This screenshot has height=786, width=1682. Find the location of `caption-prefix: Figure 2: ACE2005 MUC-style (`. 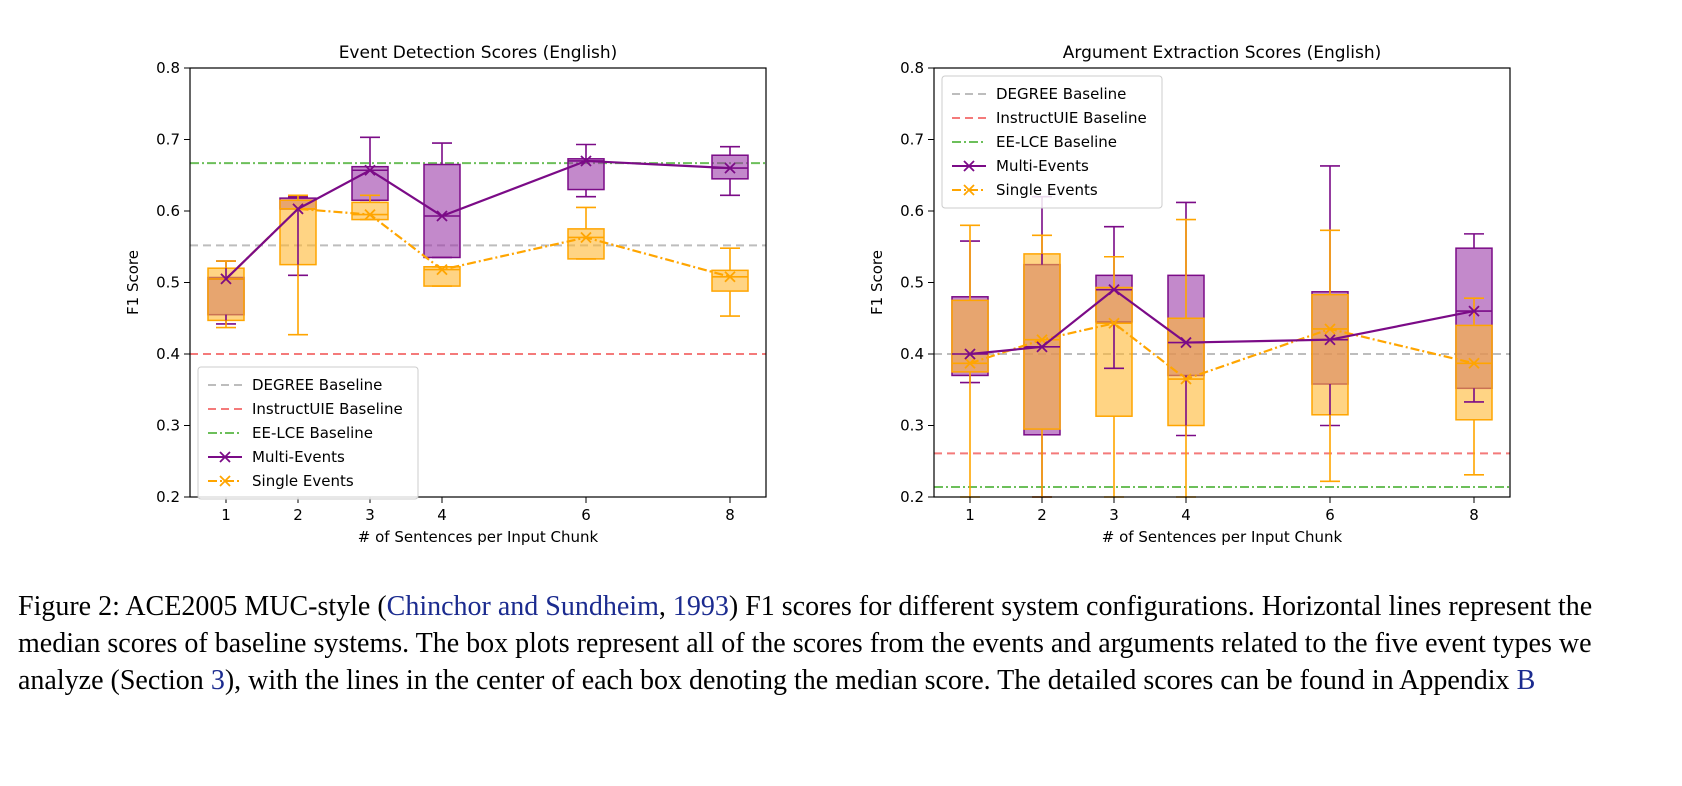

caption-prefix: Figure 2: ACE2005 MUC-style ( is located at coordinates (202, 606).